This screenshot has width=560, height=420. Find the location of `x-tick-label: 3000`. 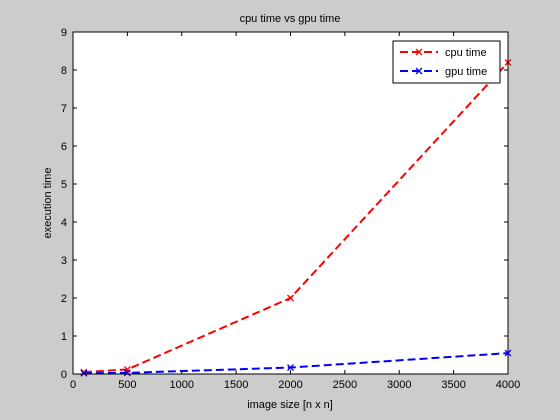

x-tick-label: 3000 is located at coordinates (399, 385).